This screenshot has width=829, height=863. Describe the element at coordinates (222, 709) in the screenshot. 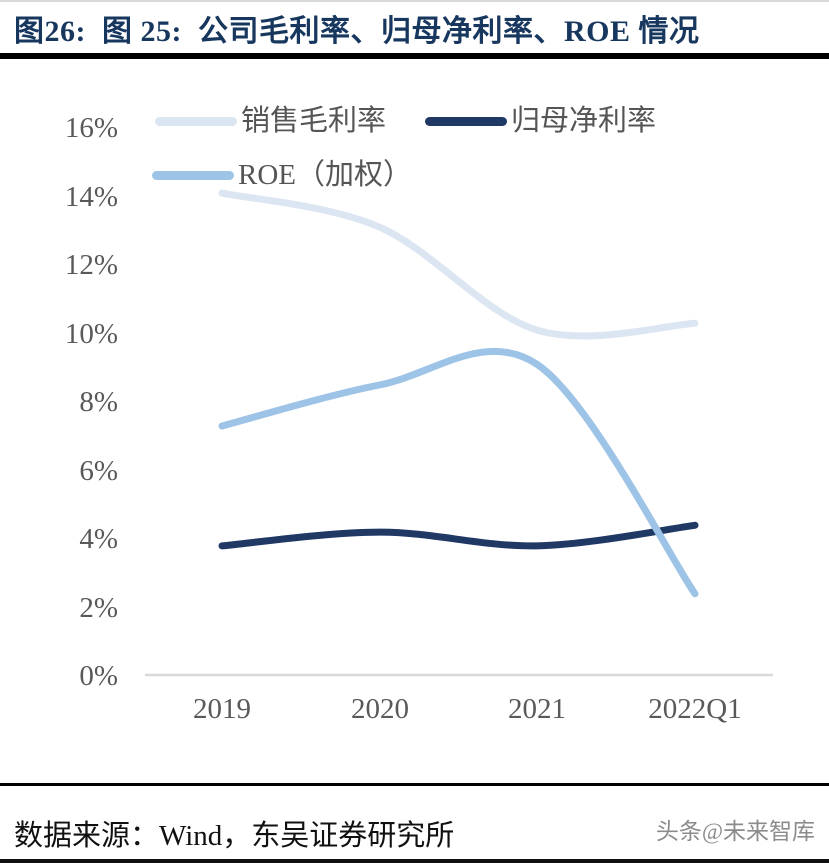

I see `xtick-2019: 2019` at that location.